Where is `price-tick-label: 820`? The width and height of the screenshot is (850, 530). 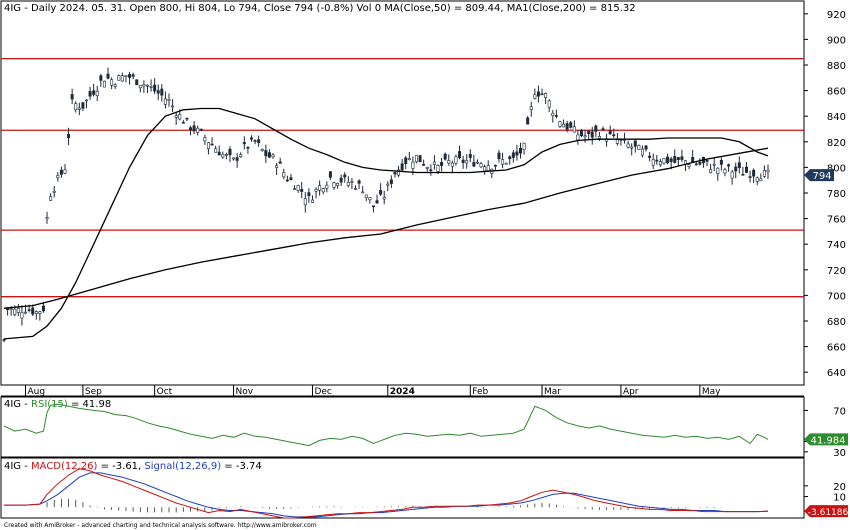
price-tick-label: 820 is located at coordinates (836, 143).